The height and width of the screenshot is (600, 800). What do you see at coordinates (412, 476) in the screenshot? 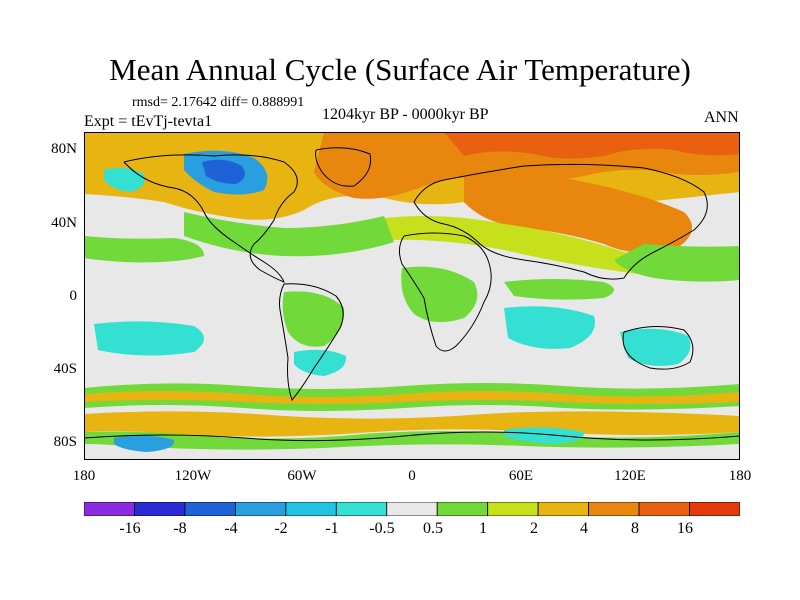
I see `lon-label-0: 0` at bounding box center [412, 476].